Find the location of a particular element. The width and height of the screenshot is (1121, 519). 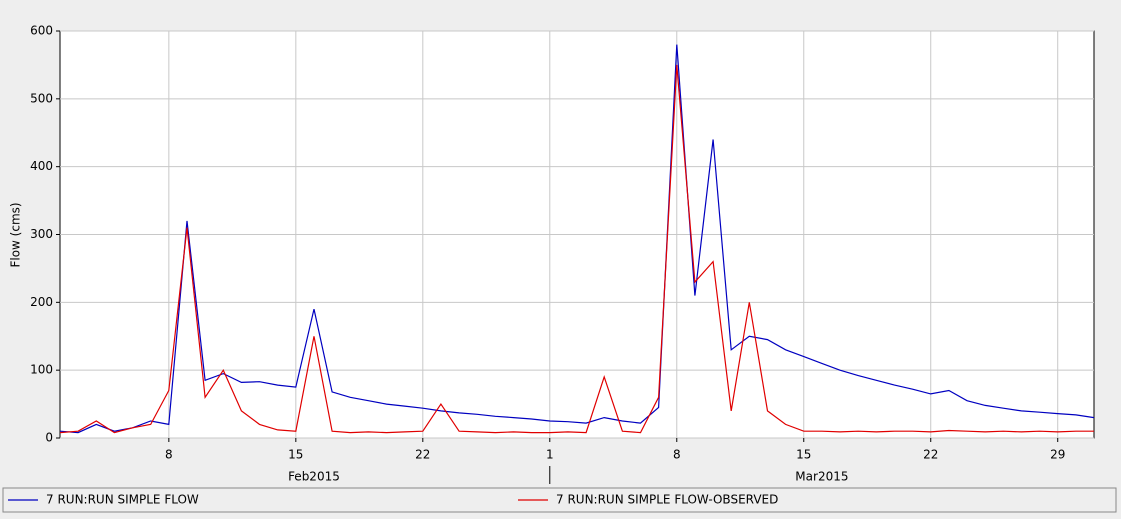

y-tick-label: 300 is located at coordinates (41, 234).